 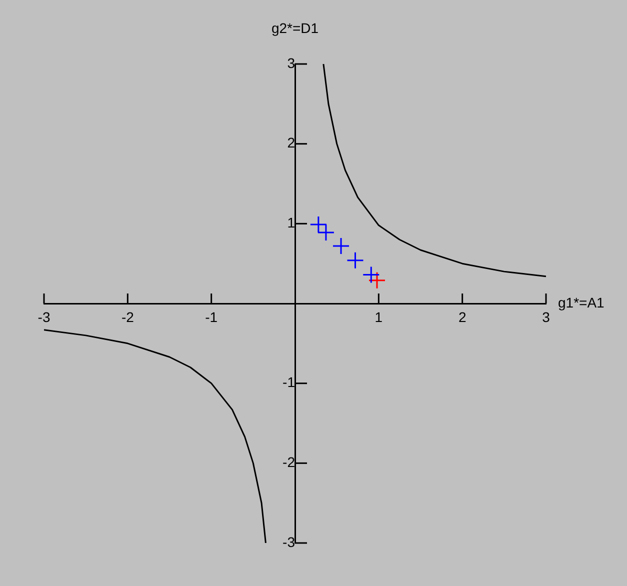 I want to click on y-tick-label: 2, so click(x=291, y=142).